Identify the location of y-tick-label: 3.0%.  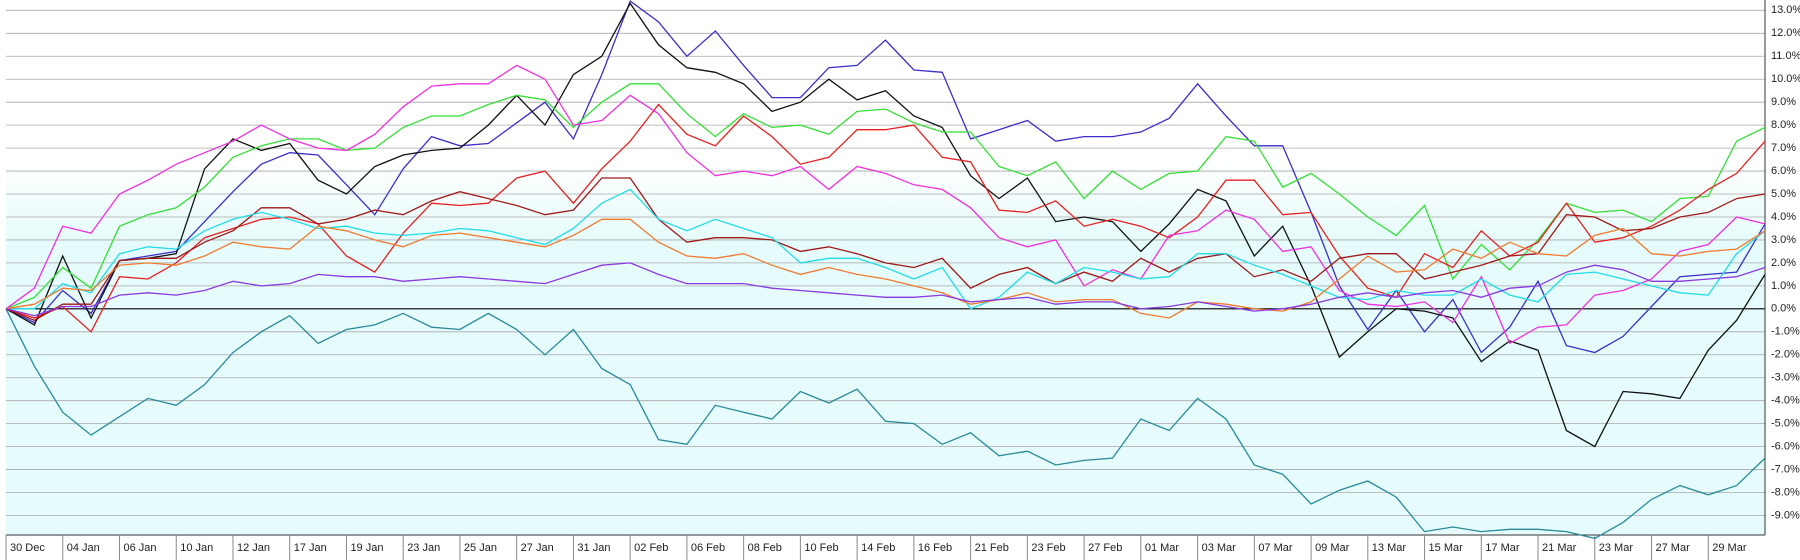
(1783, 240).